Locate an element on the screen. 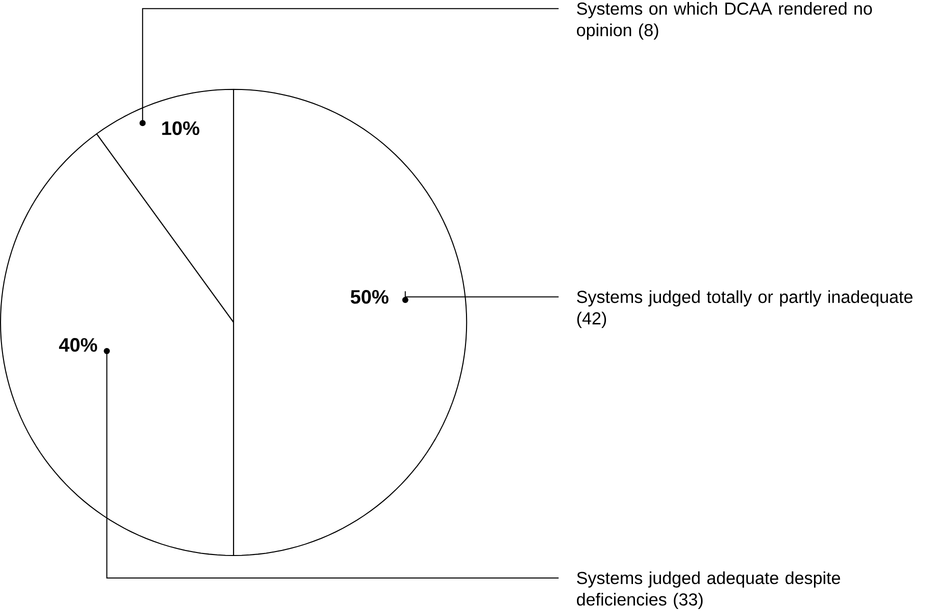  slice-label: Systems judged adequate despite deficiencies (33) is located at coordinates (708, 590).